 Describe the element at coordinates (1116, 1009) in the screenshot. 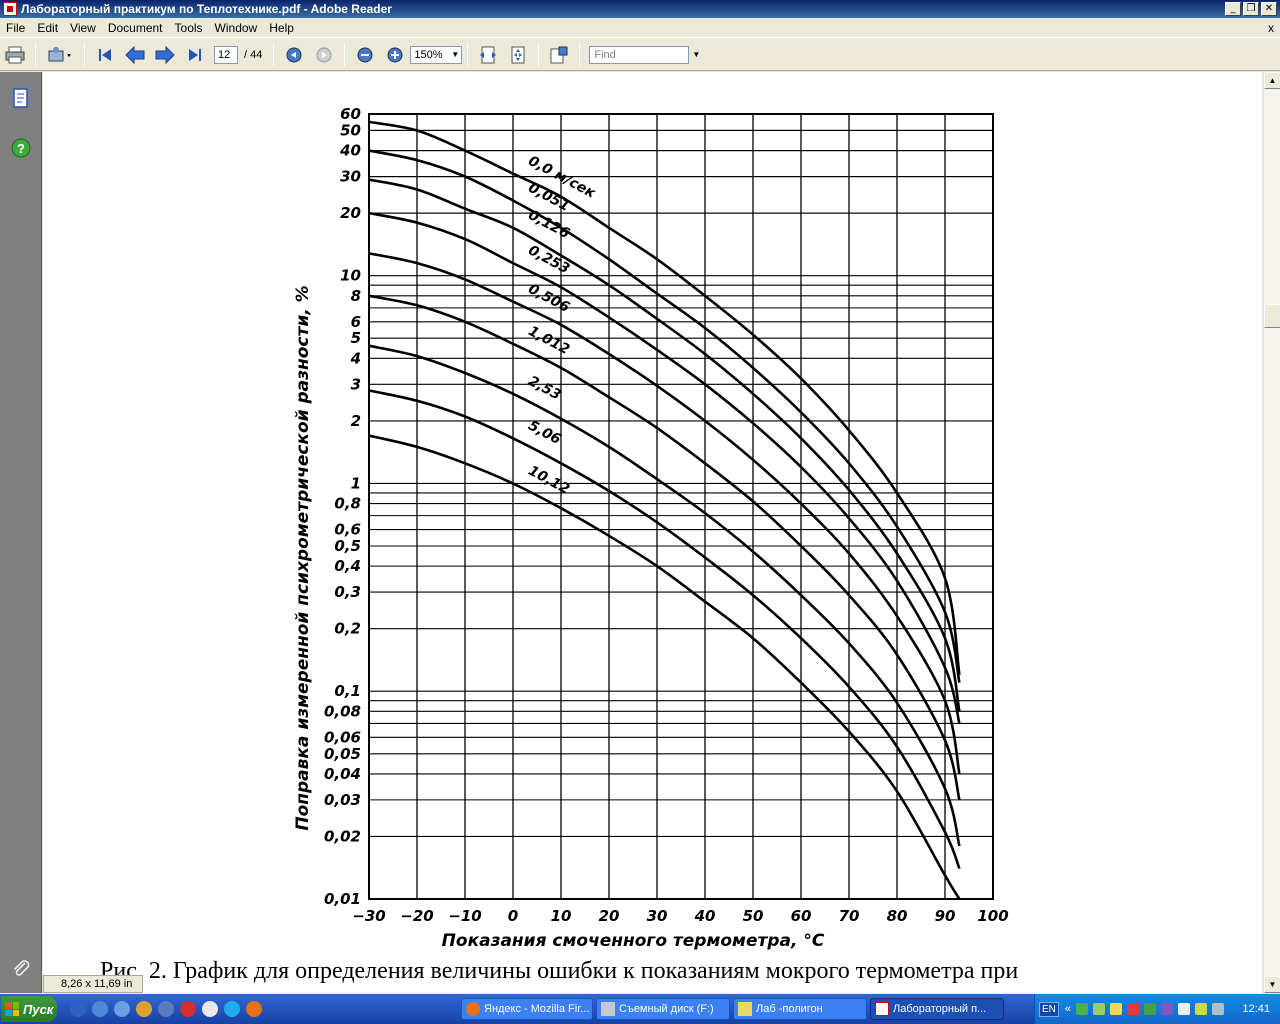

I see `security-icon` at that location.